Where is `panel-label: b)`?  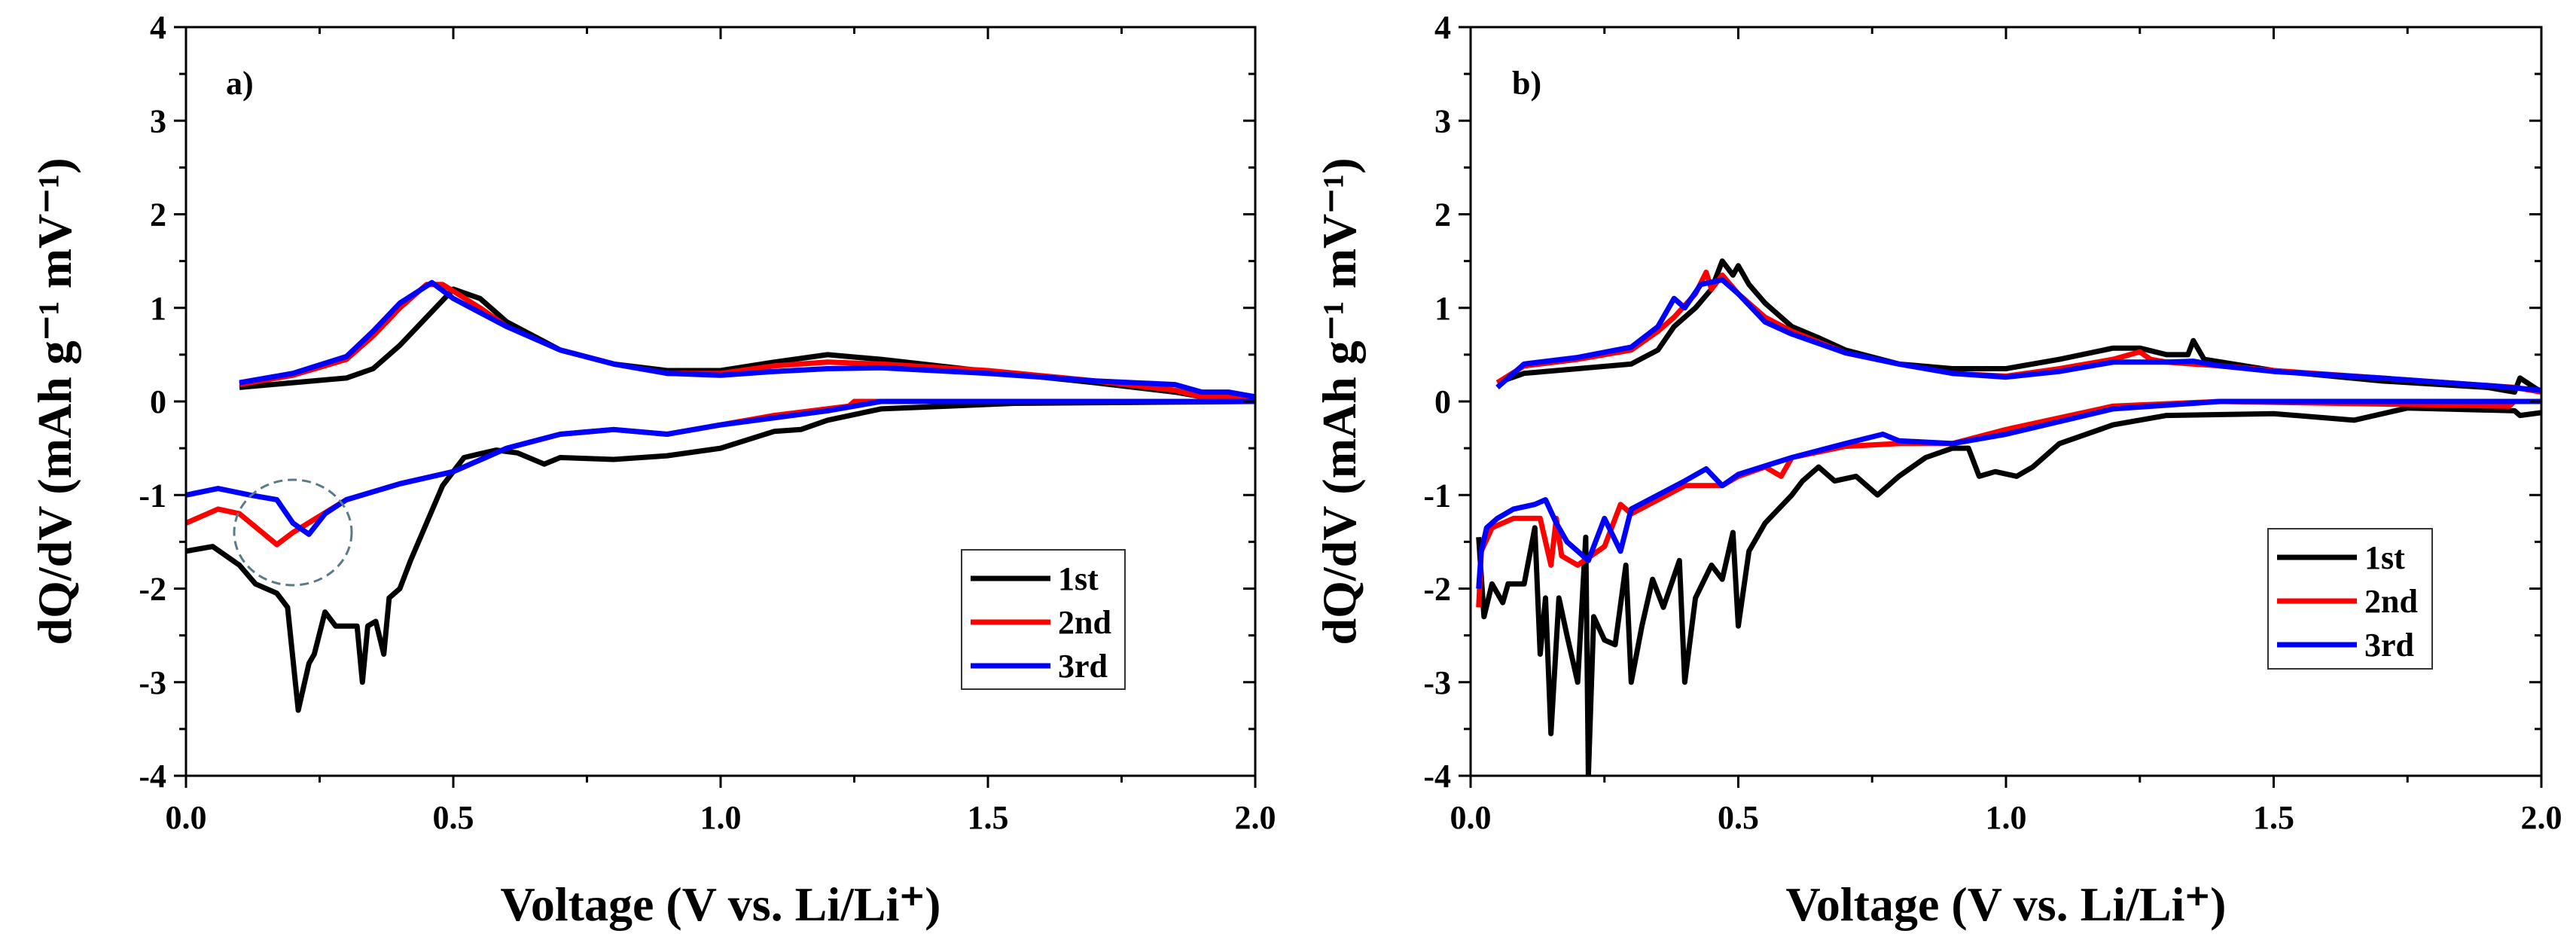
panel-label: b) is located at coordinates (1526, 83).